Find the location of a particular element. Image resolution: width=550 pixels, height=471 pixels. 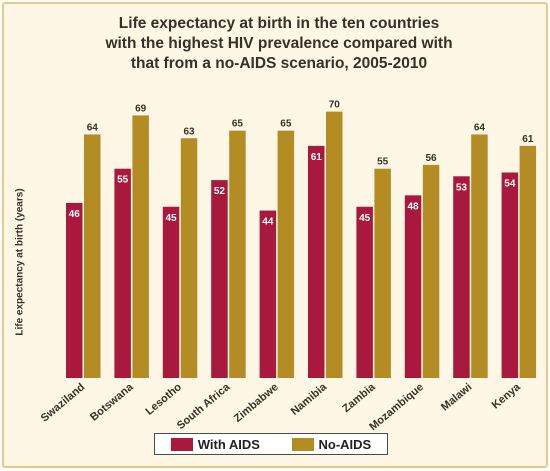

x-tick-label-botswana: Botswana is located at coordinates (112, 402).